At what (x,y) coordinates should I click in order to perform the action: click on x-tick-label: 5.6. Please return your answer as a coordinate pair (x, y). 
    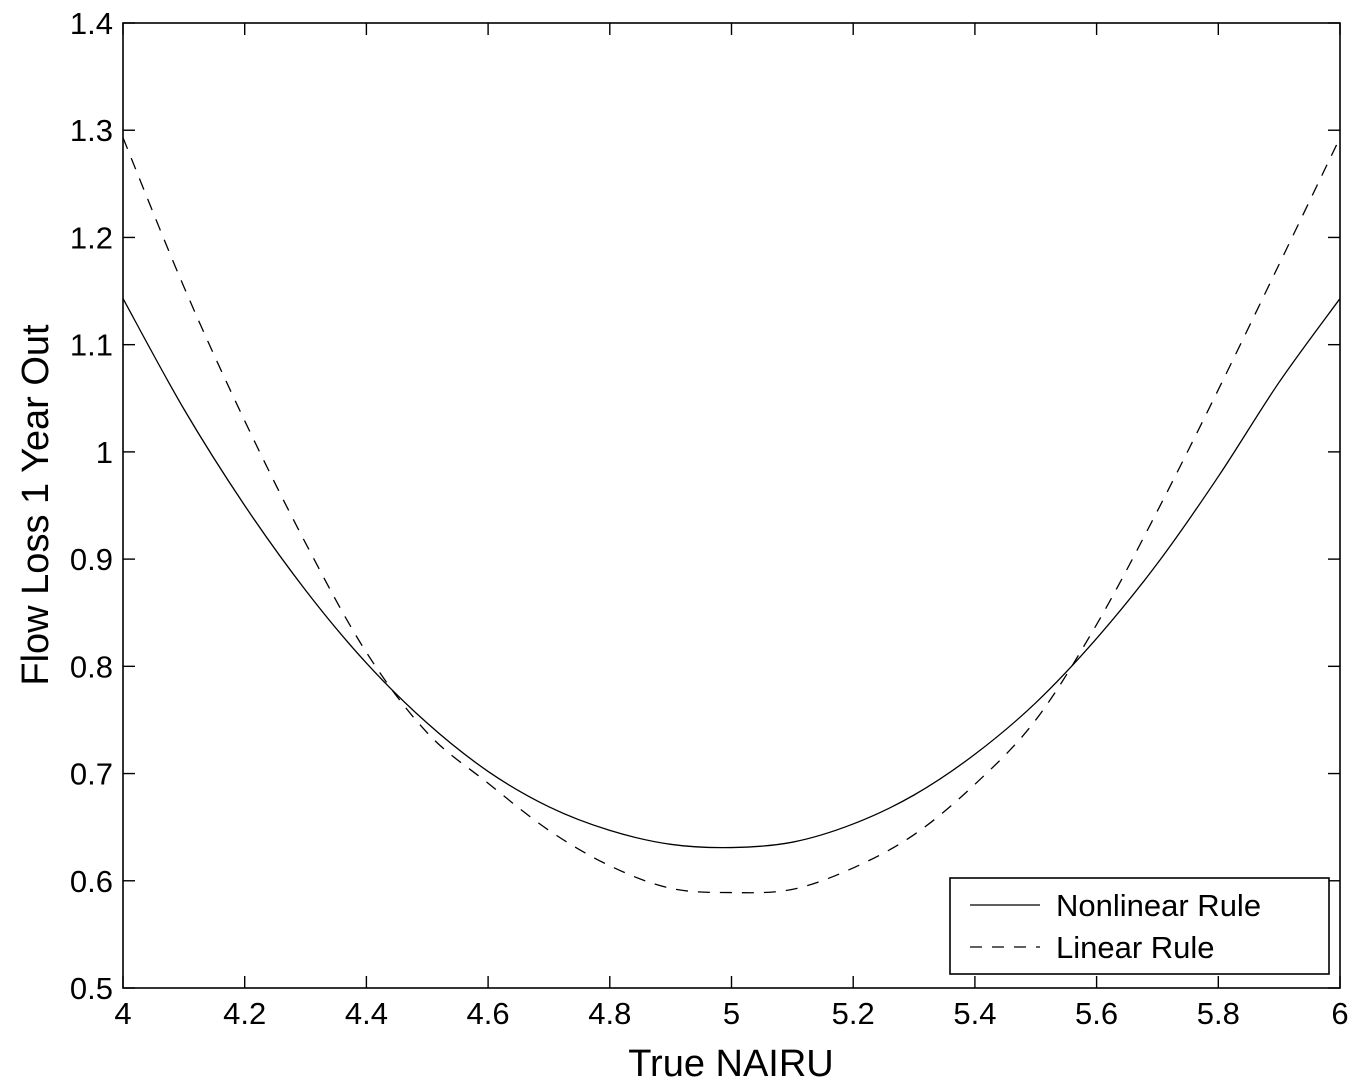
    Looking at the image, I should click on (1096, 1013).